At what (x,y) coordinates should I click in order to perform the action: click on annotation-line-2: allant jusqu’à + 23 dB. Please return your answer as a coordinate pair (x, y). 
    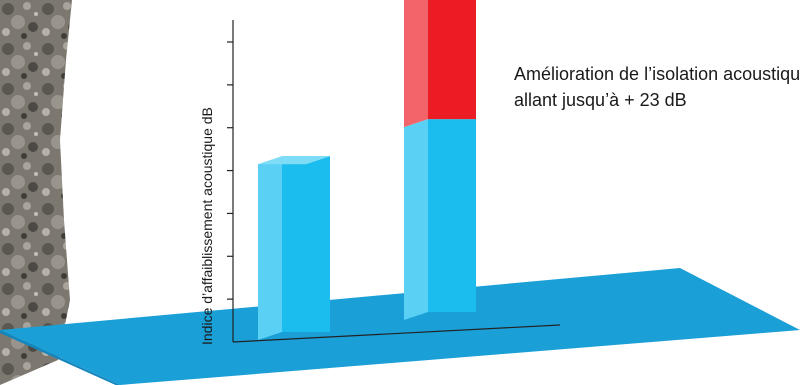
    Looking at the image, I should click on (600, 100).